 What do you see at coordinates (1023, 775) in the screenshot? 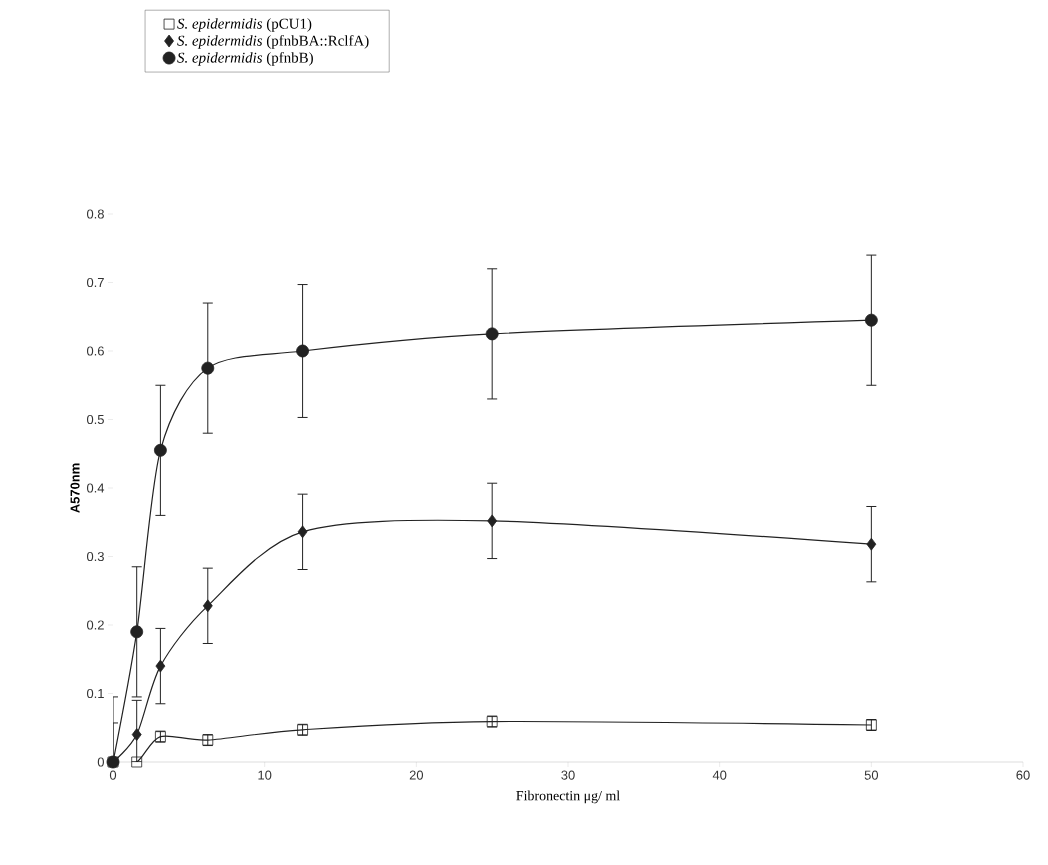
I see `x-tick-label: 60` at bounding box center [1023, 775].